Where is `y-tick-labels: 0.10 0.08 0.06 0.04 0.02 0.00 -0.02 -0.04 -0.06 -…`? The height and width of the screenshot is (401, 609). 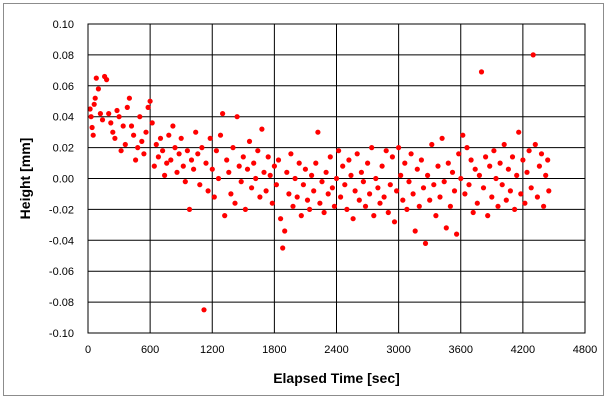 y-tick-labels: 0.10 0.08 0.06 0.04 0.02 0.00 -0.02 -0.04 -0.06 -… is located at coordinates (61, 179).